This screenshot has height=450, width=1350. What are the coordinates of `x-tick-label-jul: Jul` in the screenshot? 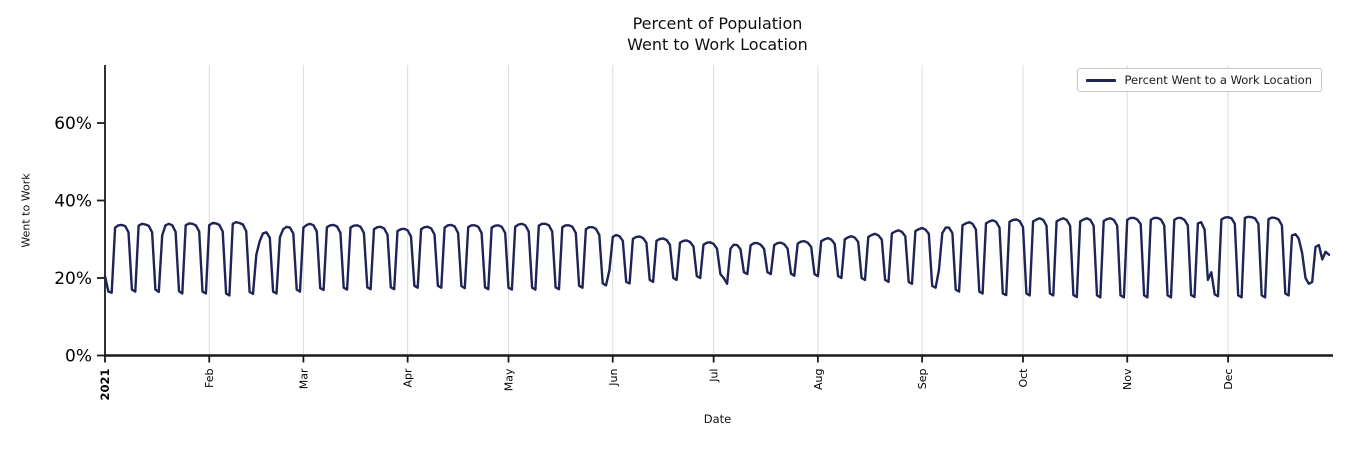 It's located at (714, 376).